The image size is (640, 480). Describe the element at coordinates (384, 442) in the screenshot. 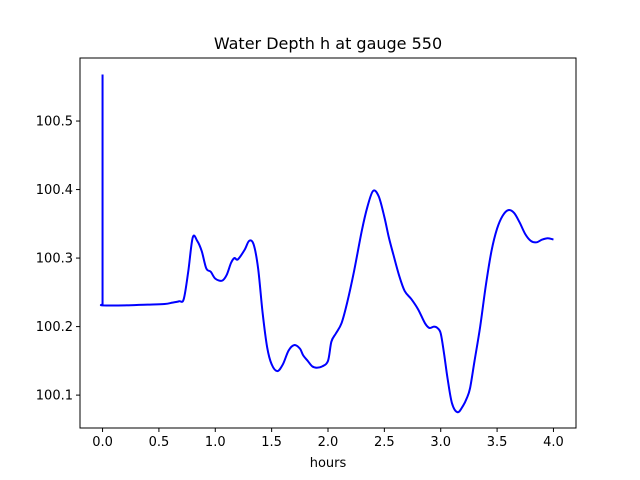

I see `x-tick-label: 2.5` at that location.